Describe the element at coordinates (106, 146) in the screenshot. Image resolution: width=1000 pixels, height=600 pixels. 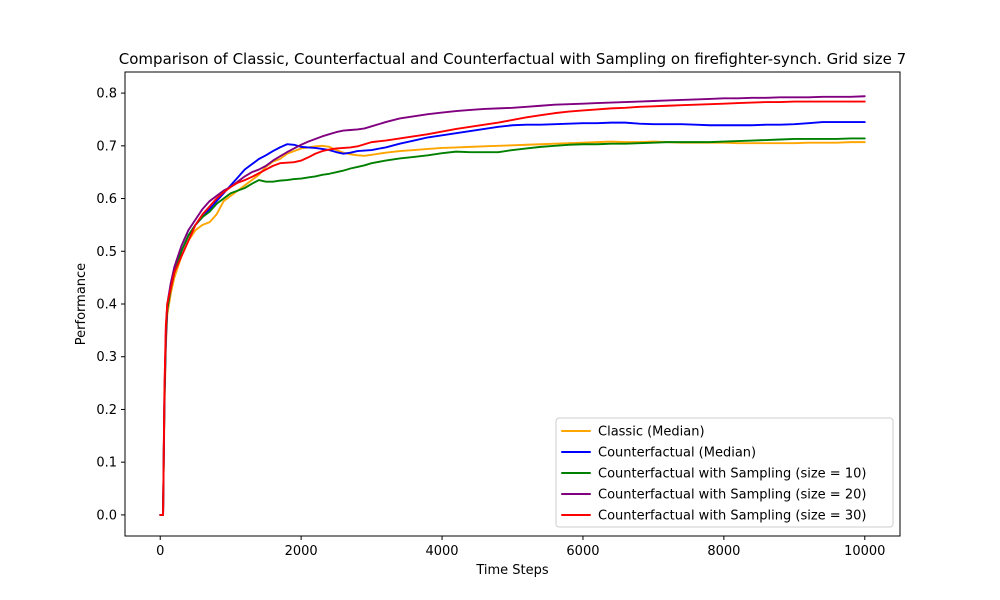
I see `y-tick-label: 0.7` at that location.